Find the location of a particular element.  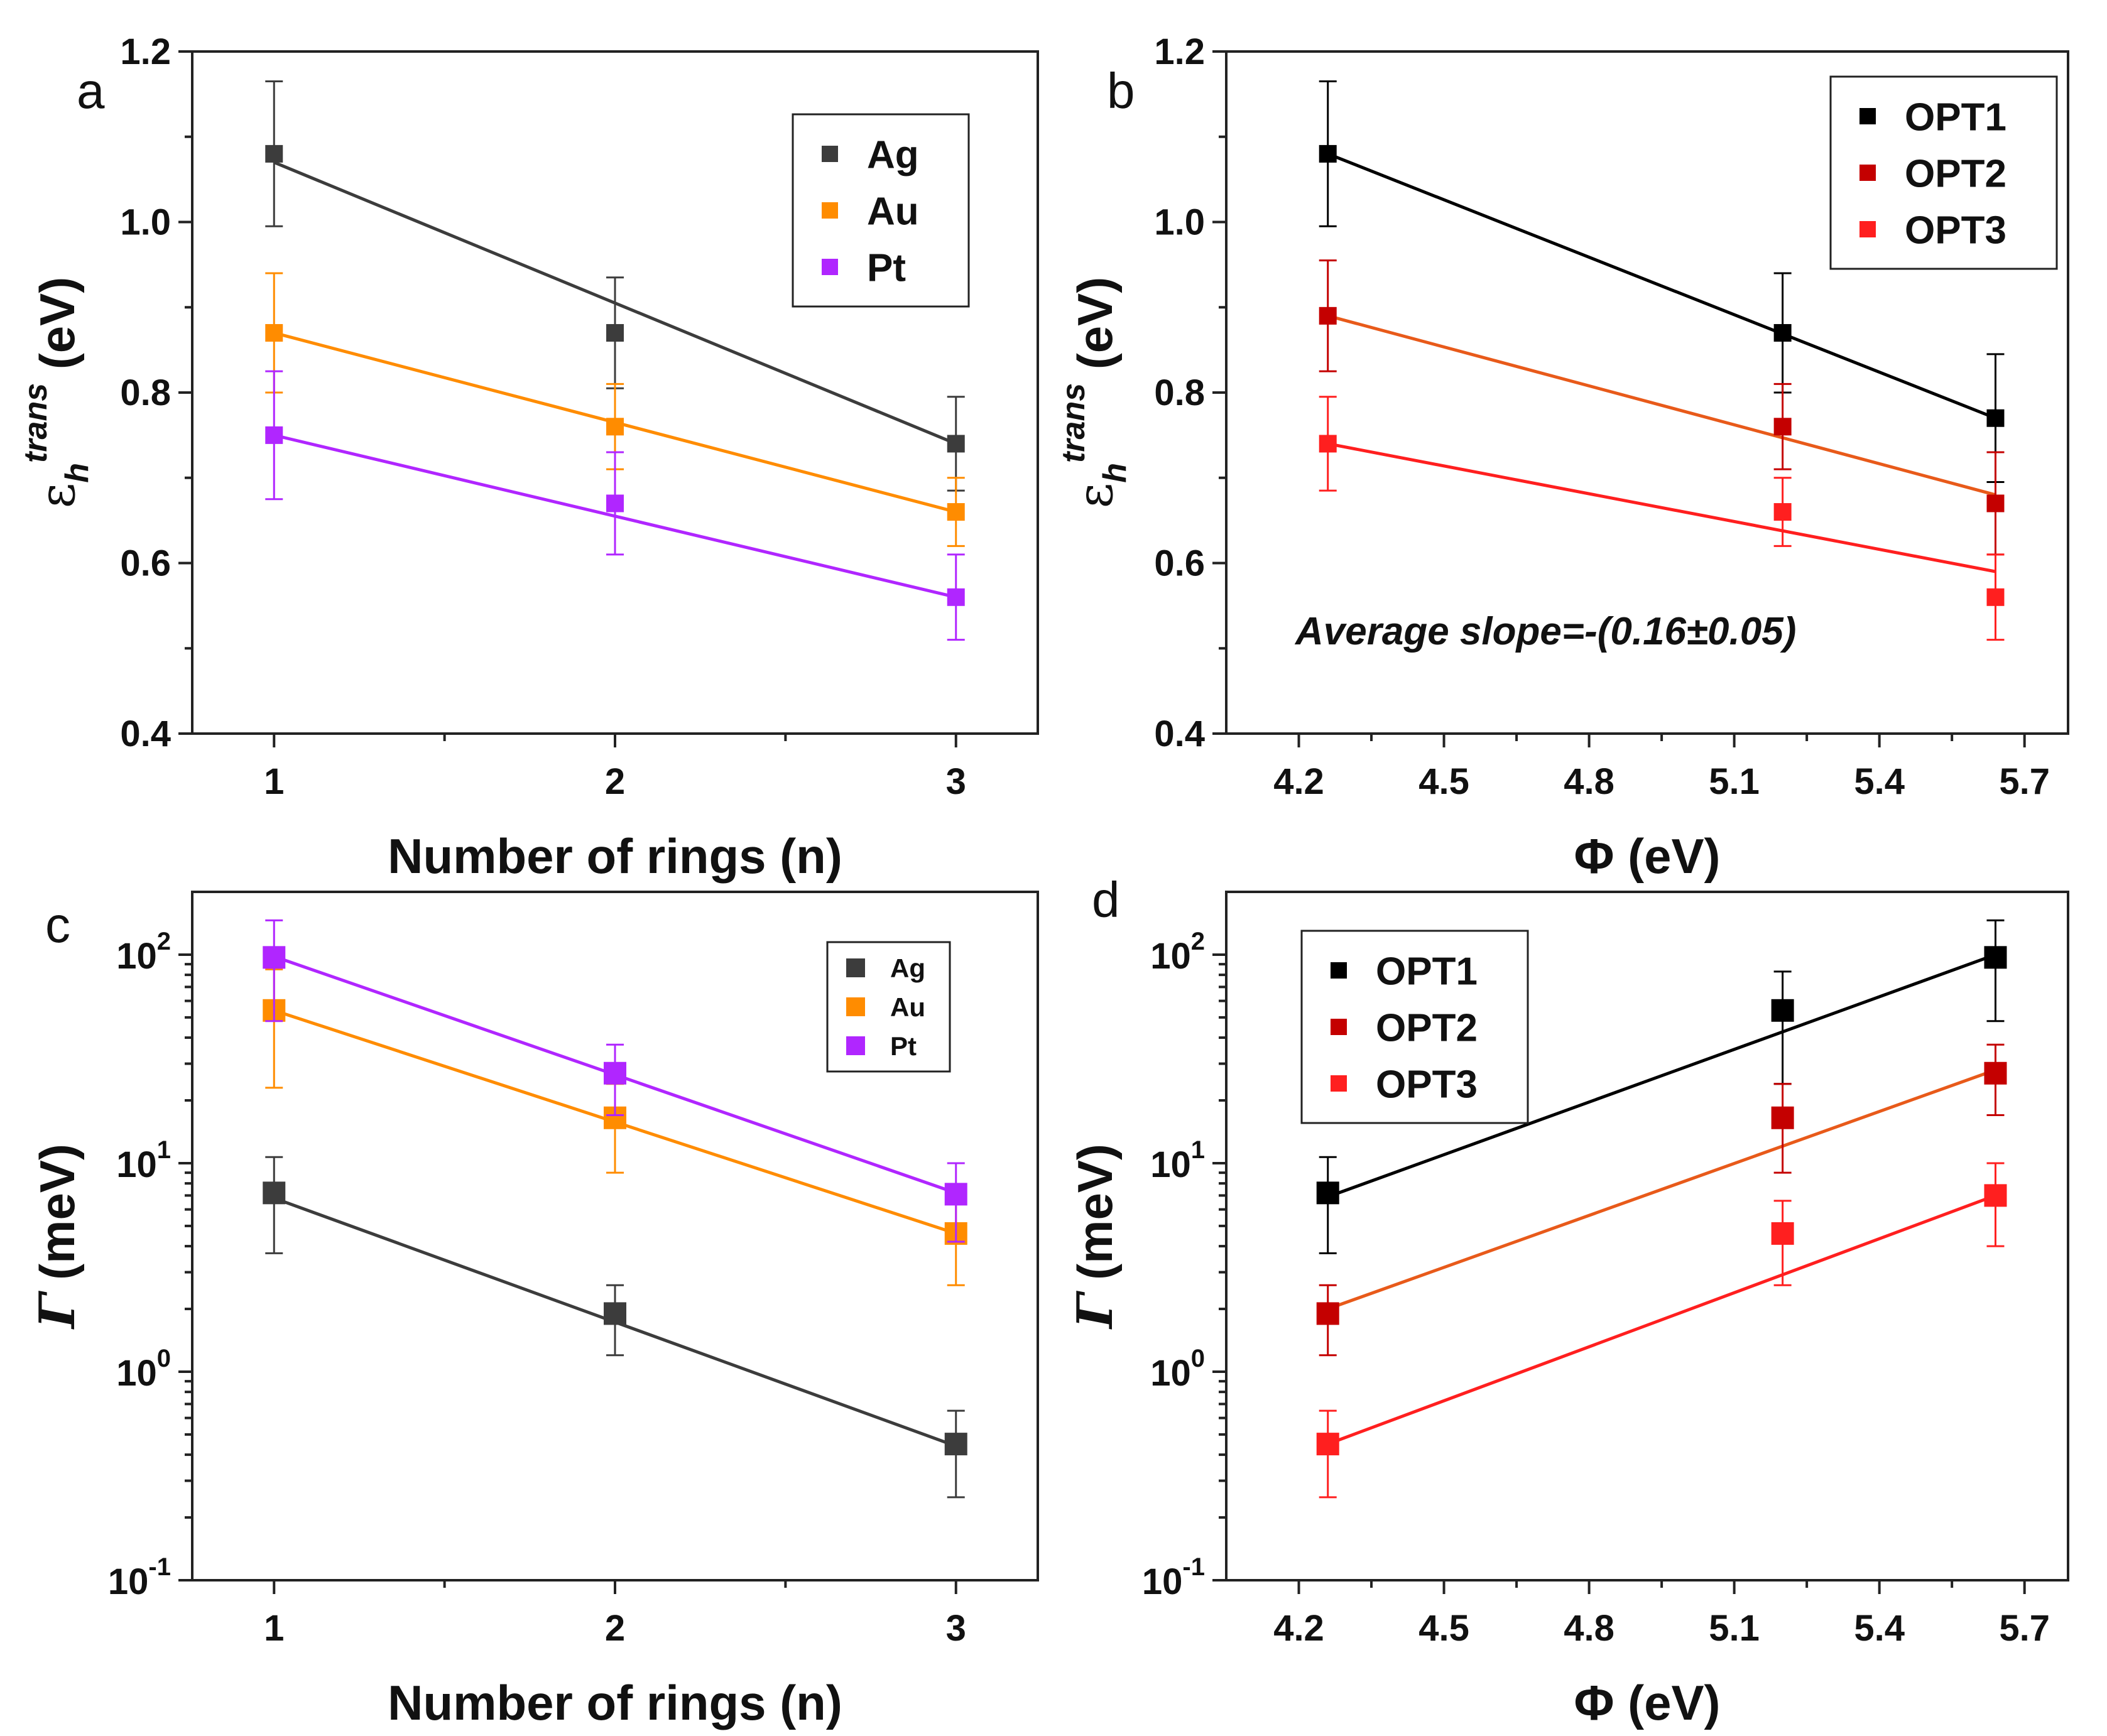

y-label-unit: (eV) is located at coordinates (1095, 330).